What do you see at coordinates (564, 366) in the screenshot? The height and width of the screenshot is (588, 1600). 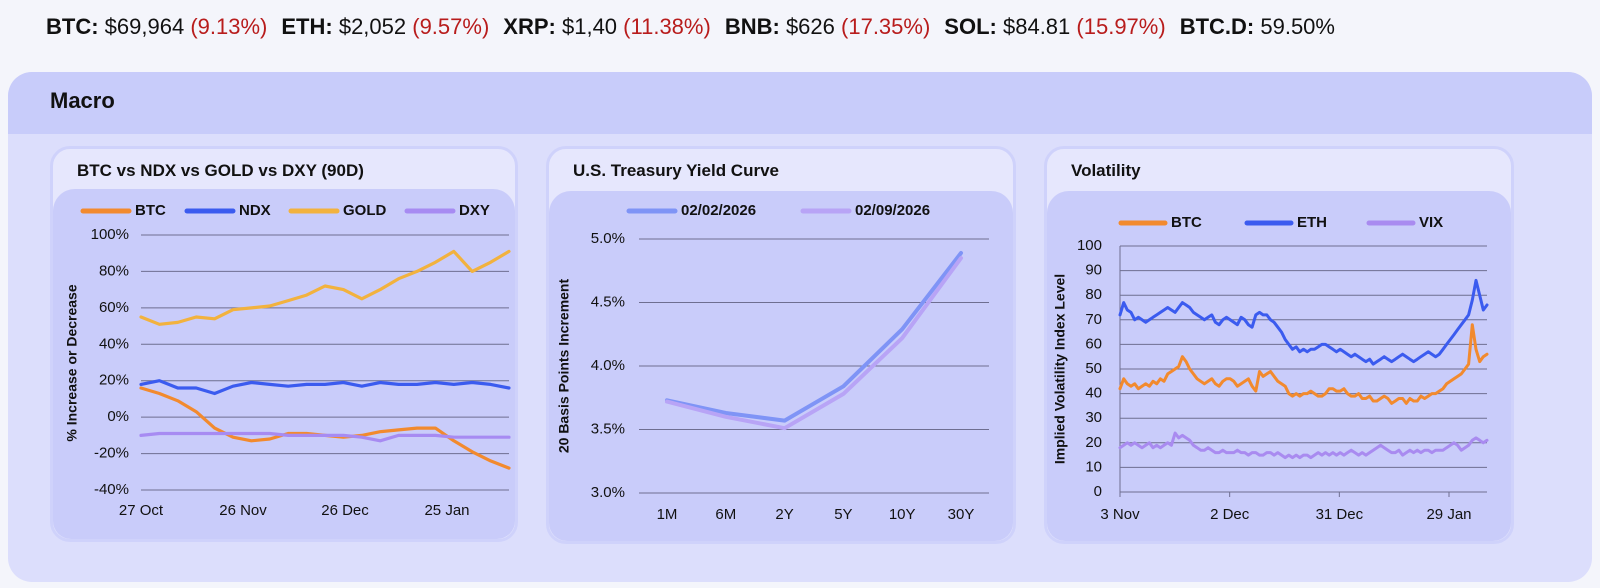 I see `y-axis-title: 20 Basis Points Increment` at bounding box center [564, 366].